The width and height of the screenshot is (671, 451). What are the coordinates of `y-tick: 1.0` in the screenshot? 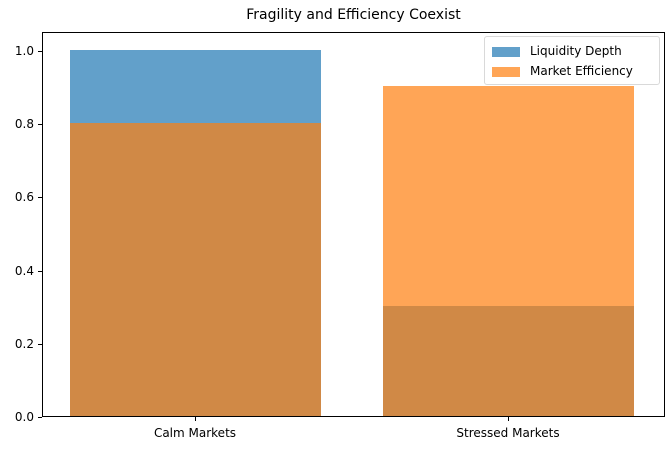 It's located at (21, 54).